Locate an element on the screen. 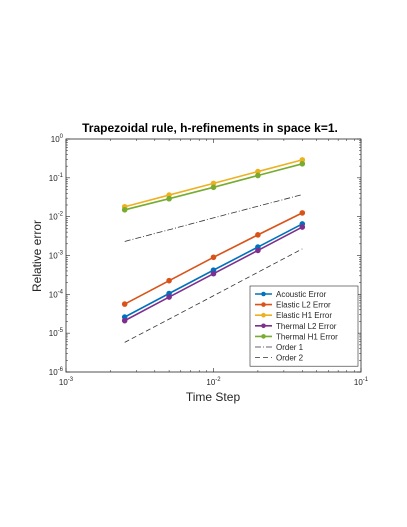 This screenshot has height=527, width=407. legend-item: Order 1 is located at coordinates (279, 347).